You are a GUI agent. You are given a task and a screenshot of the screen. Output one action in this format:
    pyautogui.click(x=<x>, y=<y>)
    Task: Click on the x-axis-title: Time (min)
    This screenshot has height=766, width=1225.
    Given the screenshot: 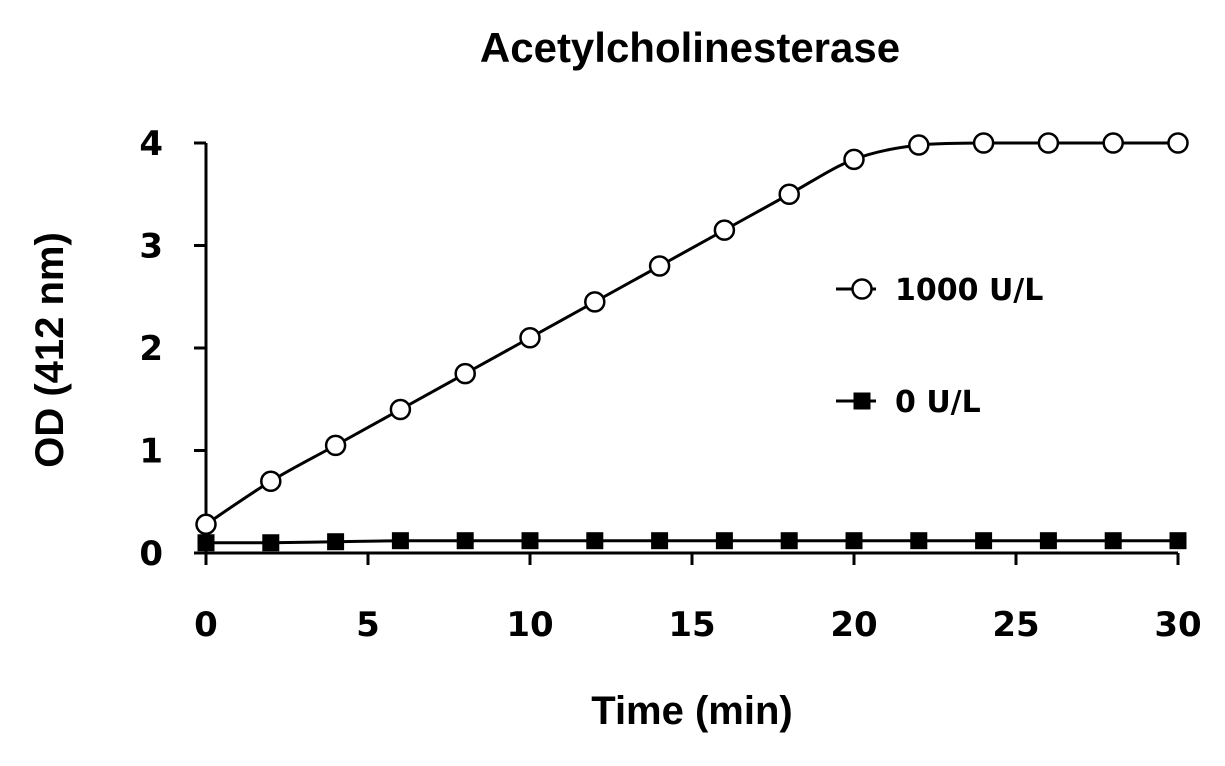 What is the action you would take?
    pyautogui.click(x=692, y=711)
    